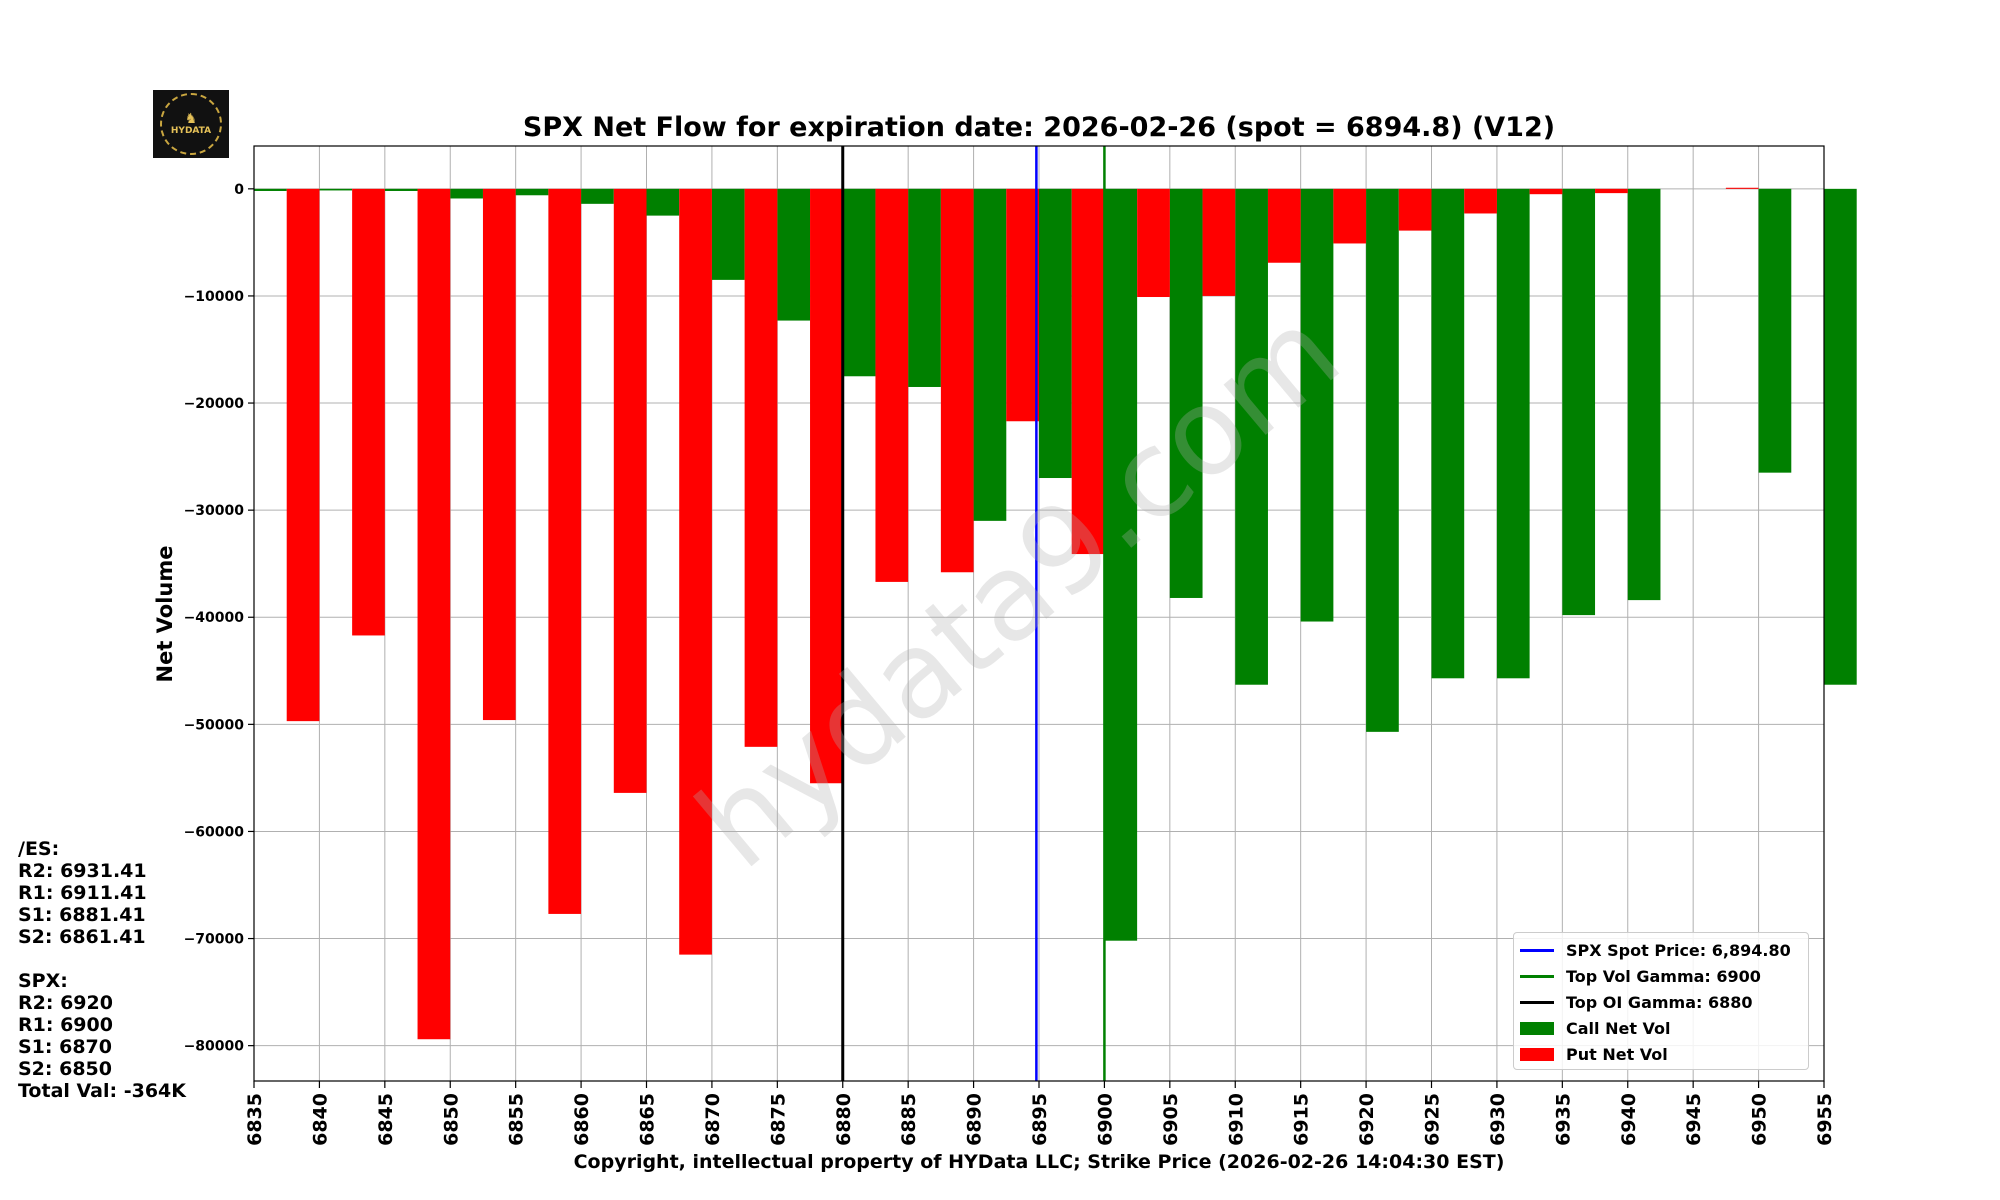 This screenshot has height=1200, width=2000. Describe the element at coordinates (1563, 1119) in the screenshot. I see `x-tick-label: 6935` at that location.